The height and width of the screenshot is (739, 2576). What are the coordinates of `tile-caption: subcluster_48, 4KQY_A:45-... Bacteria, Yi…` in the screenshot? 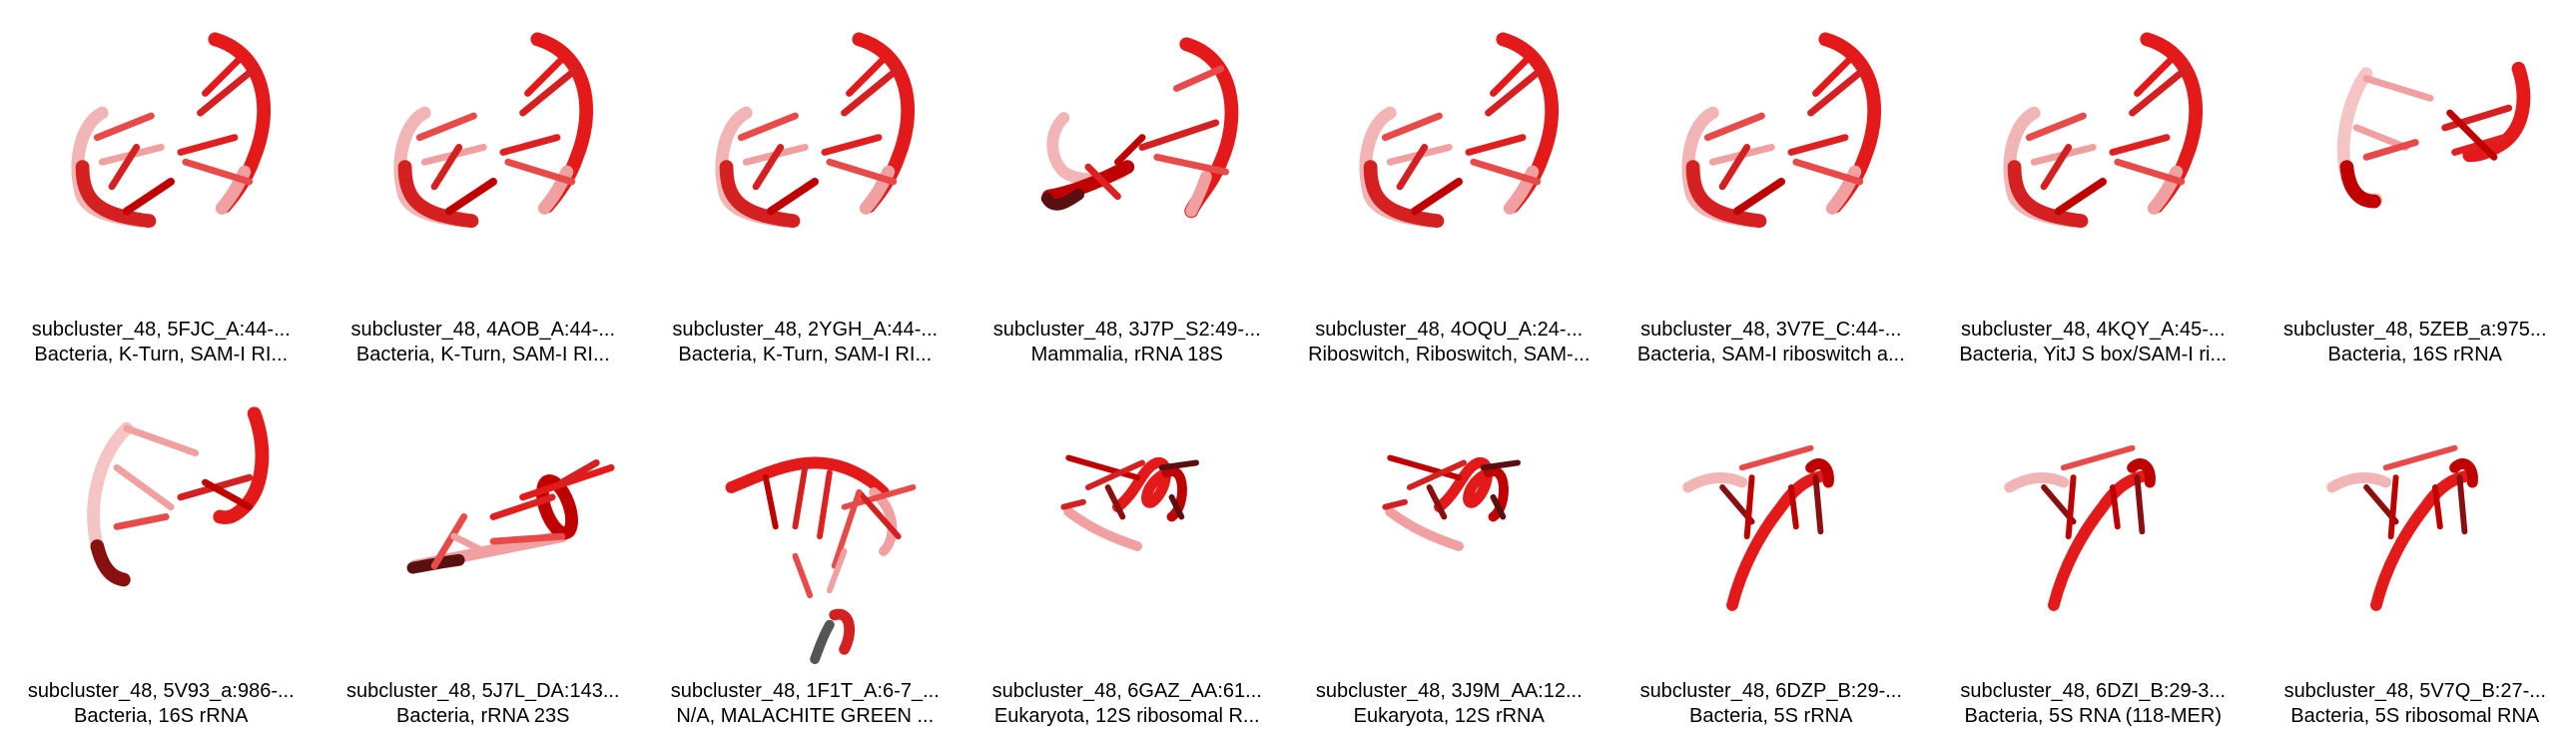 It's located at (2093, 343).